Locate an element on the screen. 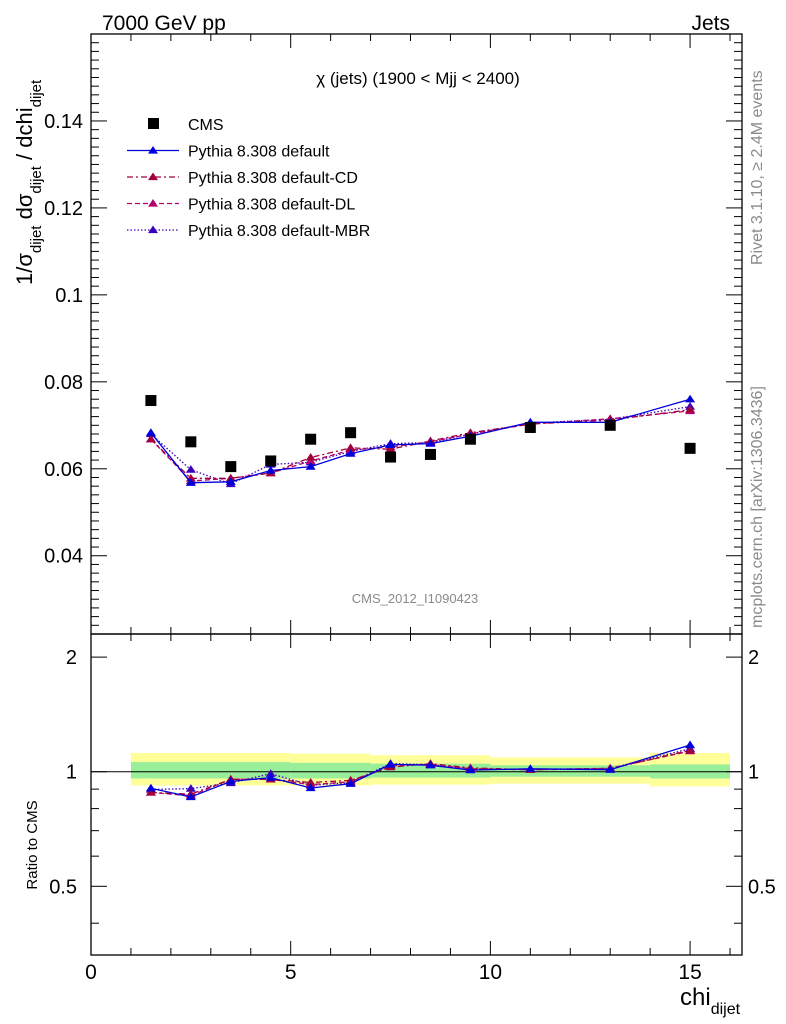  watermark: CMS_2012_I1090423 is located at coordinates (415, 598).